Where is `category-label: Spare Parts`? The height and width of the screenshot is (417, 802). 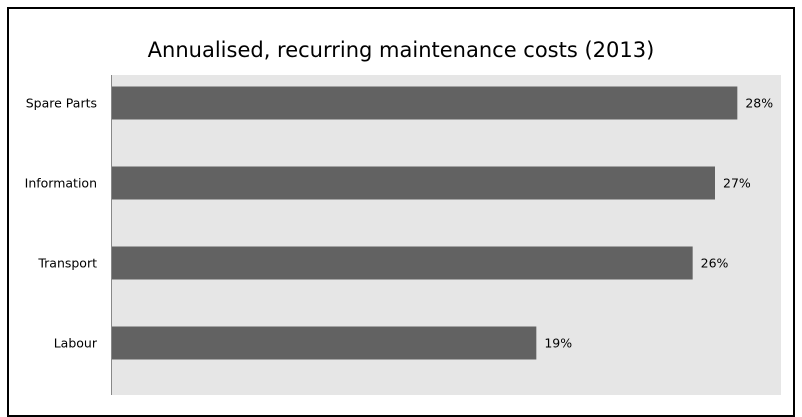
category-label: Spare Parts is located at coordinates (61, 103).